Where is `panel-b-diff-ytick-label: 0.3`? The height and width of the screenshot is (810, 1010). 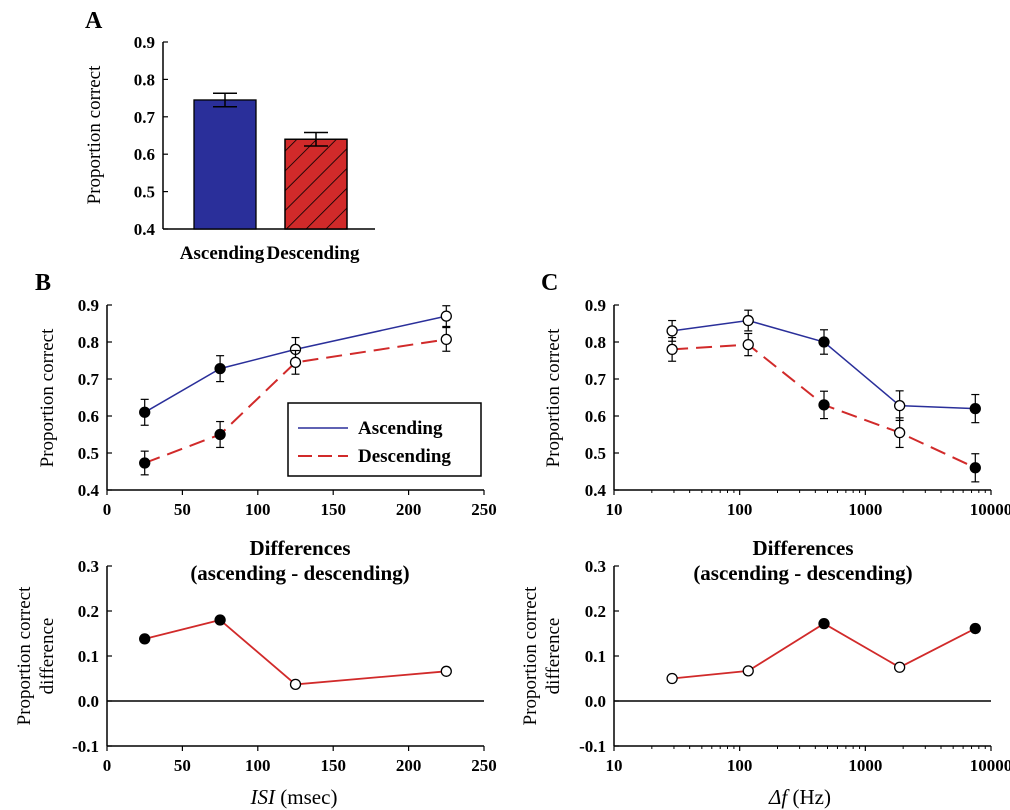
panel-b-diff-ytick-label: 0.3 is located at coordinates (88, 566).